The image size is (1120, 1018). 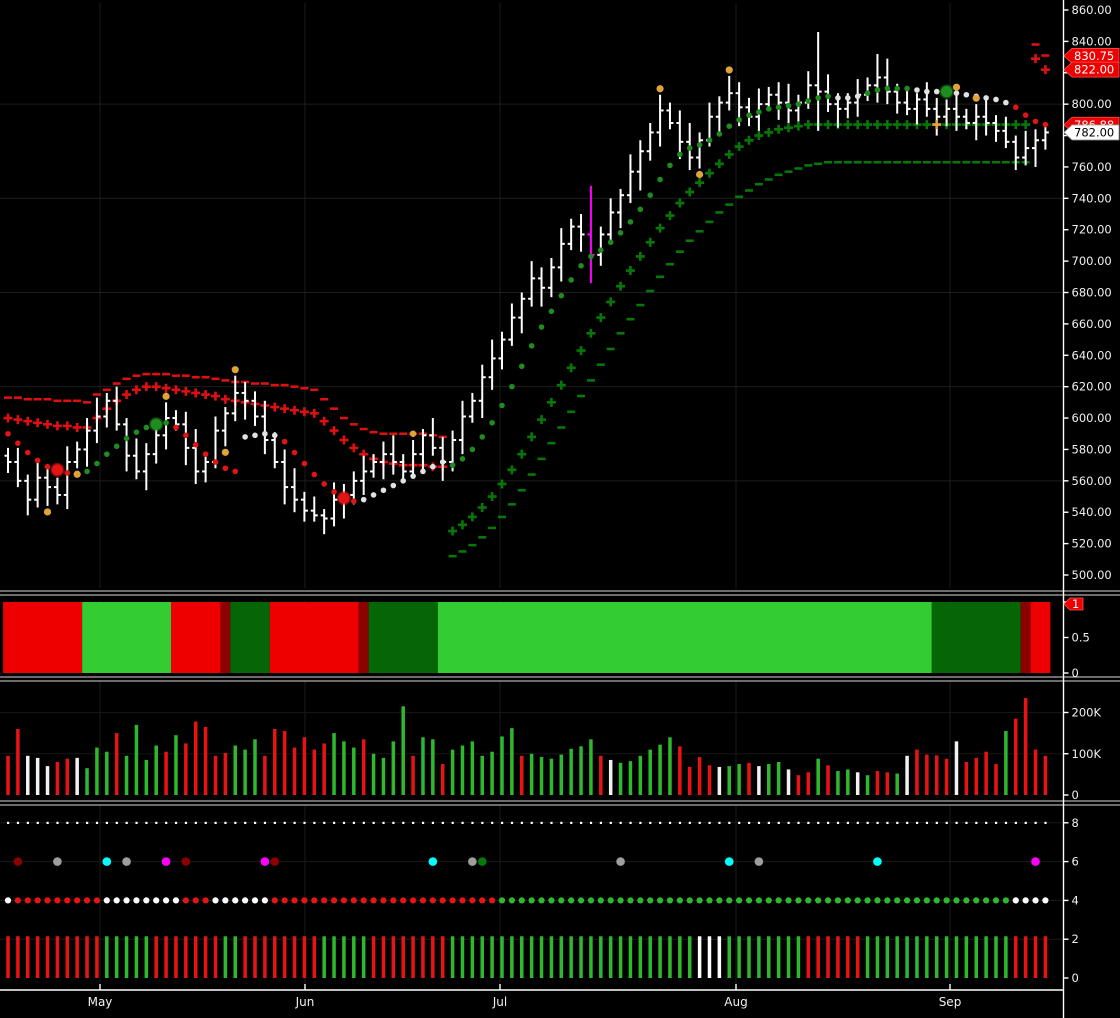 What do you see at coordinates (1094, 70) in the screenshot?
I see `svg-text: 822.00` at bounding box center [1094, 70].